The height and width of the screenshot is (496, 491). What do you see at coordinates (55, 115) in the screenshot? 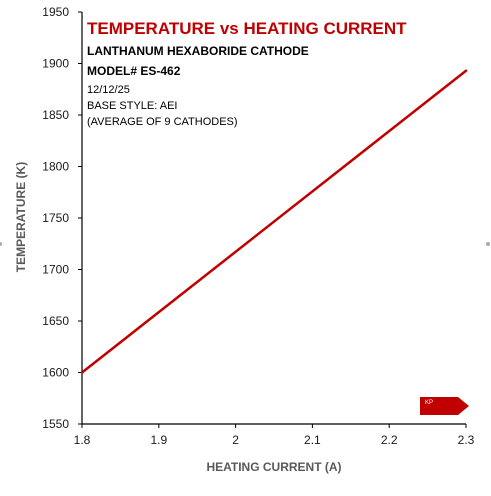
I see `y-tick-label: 1850` at bounding box center [55, 115].